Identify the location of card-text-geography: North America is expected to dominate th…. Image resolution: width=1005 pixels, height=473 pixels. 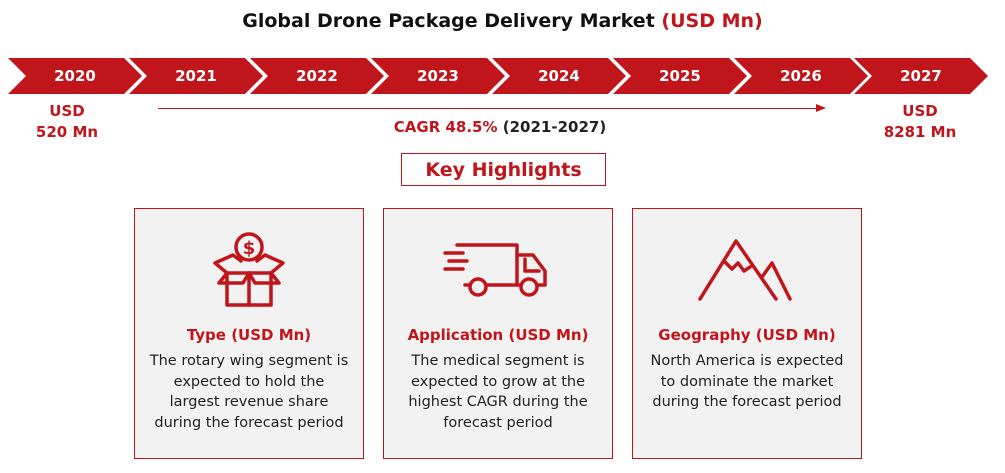
(747, 381).